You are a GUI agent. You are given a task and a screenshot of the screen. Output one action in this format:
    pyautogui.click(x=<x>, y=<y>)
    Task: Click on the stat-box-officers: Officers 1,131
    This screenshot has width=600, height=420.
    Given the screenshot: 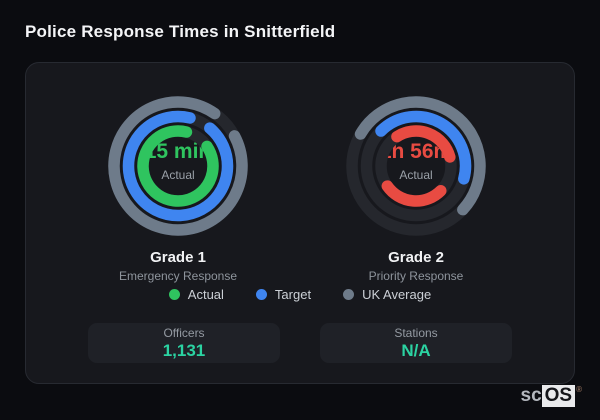 What is the action you would take?
    pyautogui.click(x=184, y=343)
    